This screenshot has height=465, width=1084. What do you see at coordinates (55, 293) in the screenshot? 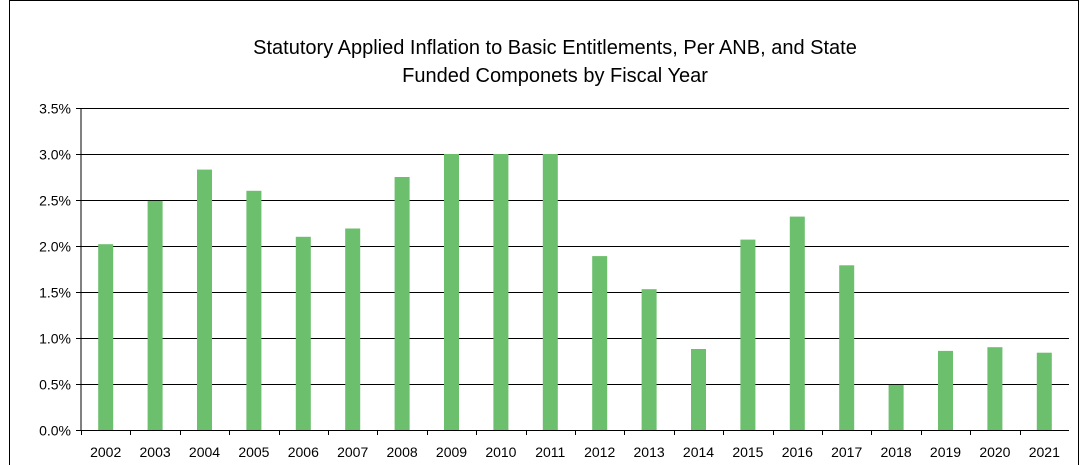
I see `y-tick-label: 1.5%` at bounding box center [55, 293].